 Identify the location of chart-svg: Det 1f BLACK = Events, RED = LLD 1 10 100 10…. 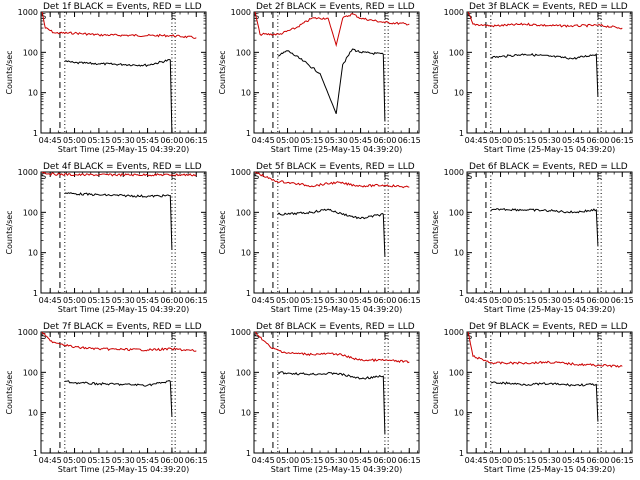
(106, 78).